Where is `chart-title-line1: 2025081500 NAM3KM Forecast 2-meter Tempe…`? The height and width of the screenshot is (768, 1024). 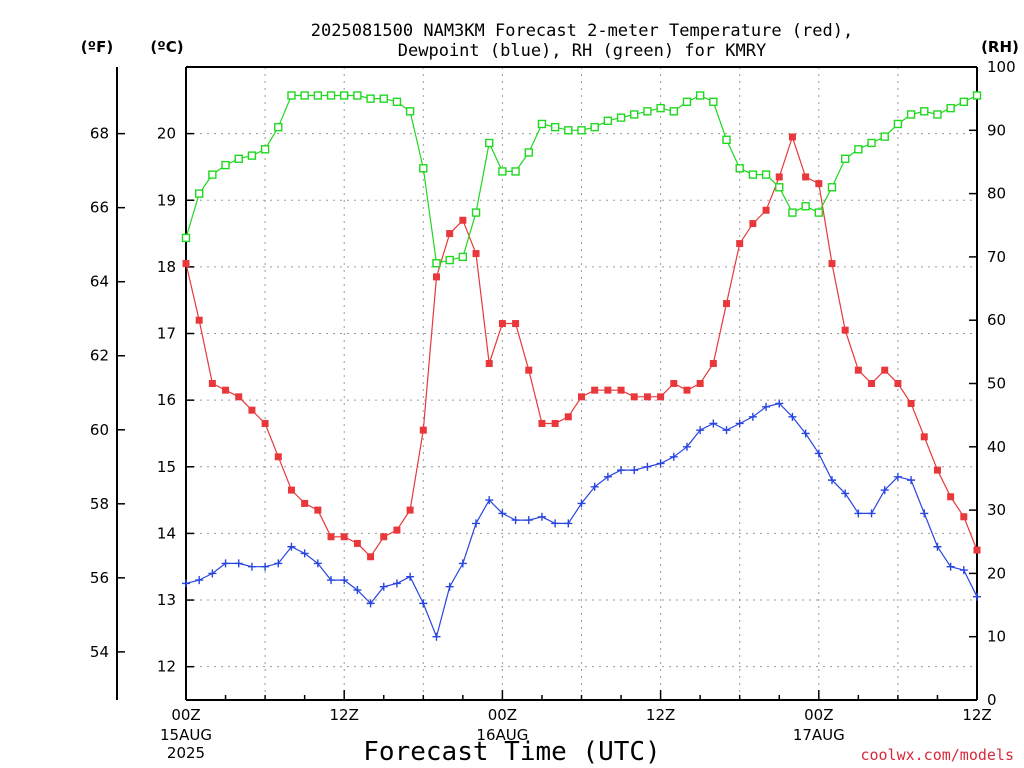
chart-title-line1: 2025081500 NAM3KM Forecast 2-meter Tempe… is located at coordinates (582, 31).